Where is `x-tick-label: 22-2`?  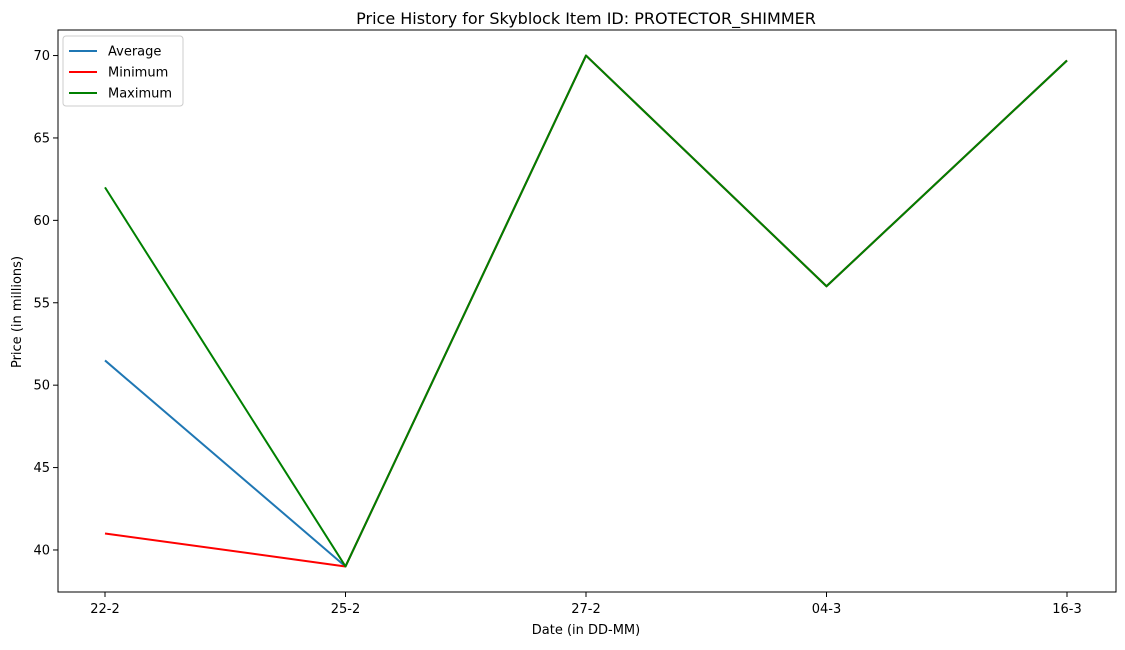
x-tick-label: 22-2 is located at coordinates (105, 609).